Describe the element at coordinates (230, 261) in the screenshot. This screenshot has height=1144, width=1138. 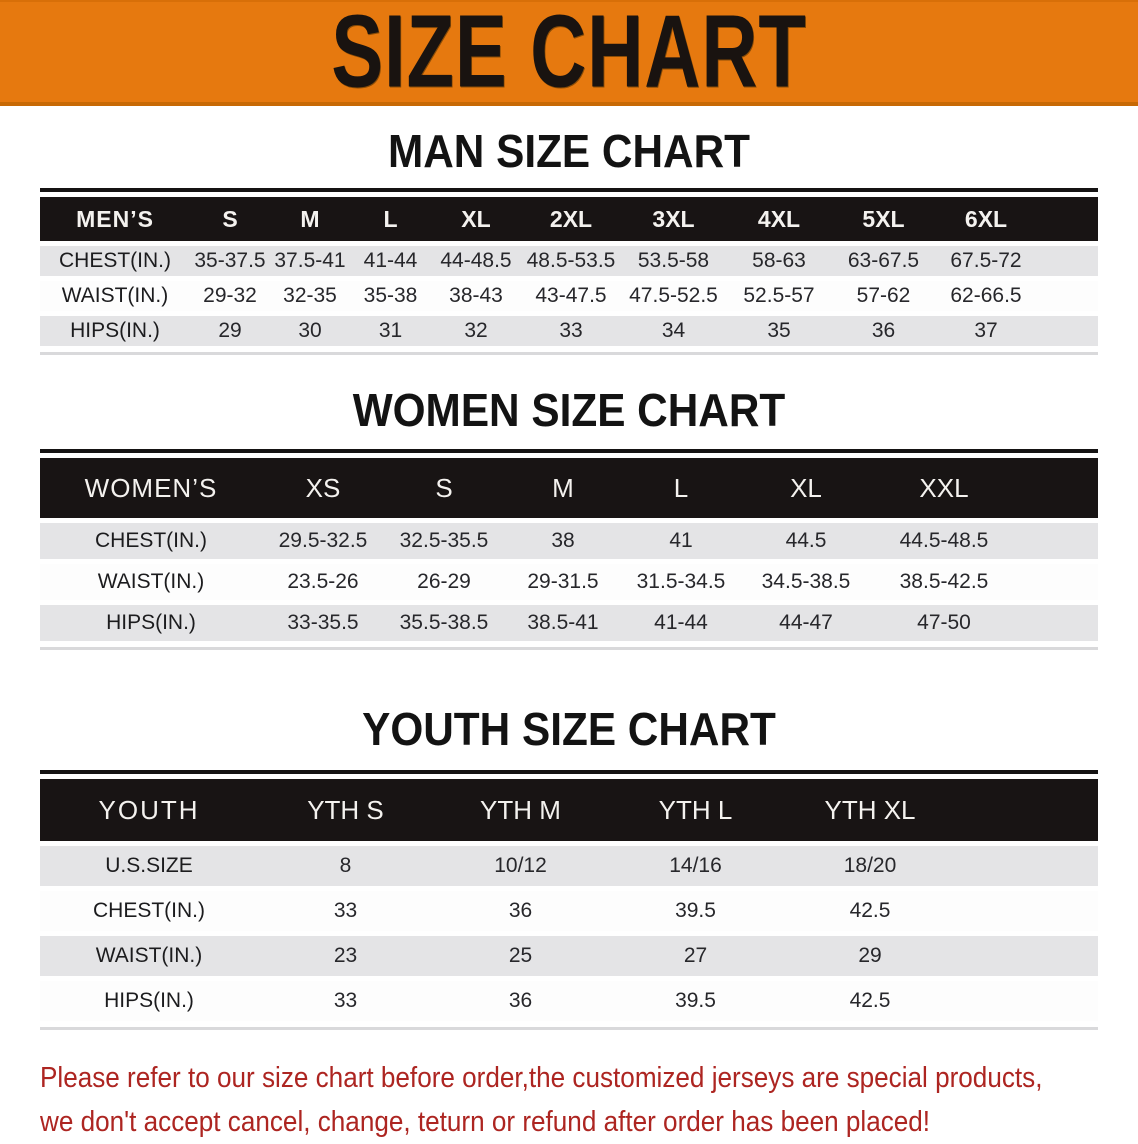
I see `size-value: 35-37.5` at that location.